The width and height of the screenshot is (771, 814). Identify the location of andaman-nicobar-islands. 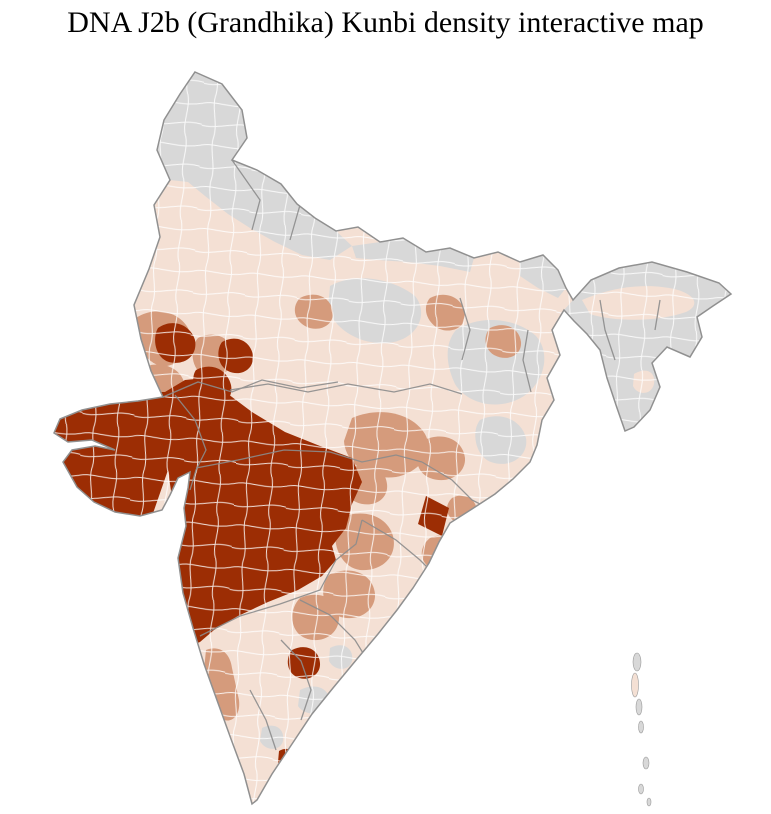
(641, 729).